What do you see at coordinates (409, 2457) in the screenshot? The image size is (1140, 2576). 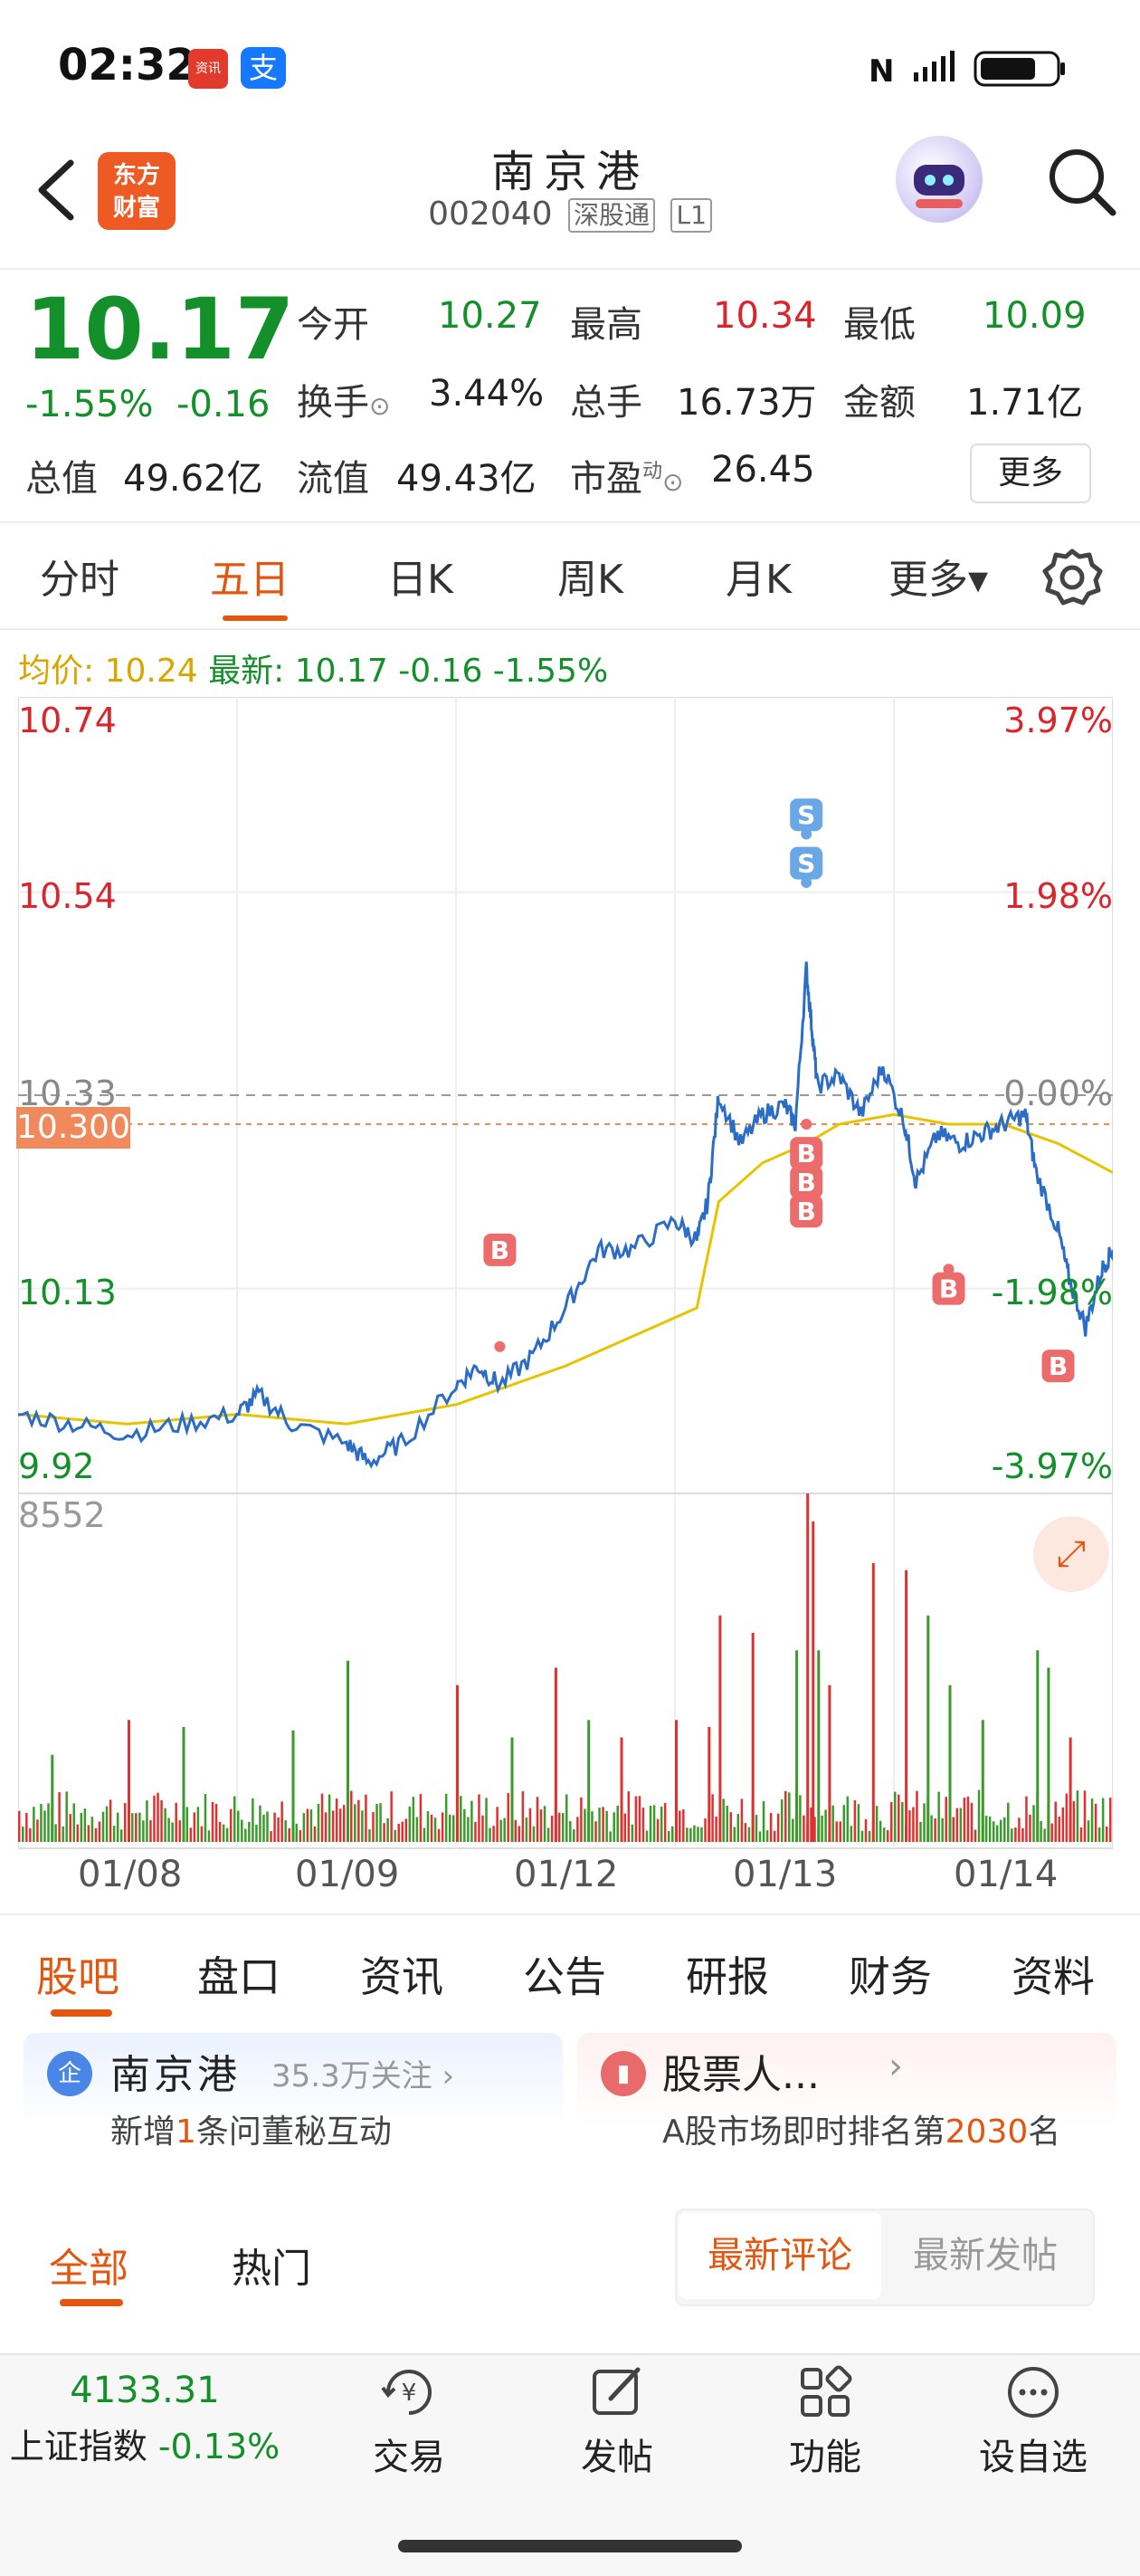 I see `nav-trade-label: 交易` at bounding box center [409, 2457].